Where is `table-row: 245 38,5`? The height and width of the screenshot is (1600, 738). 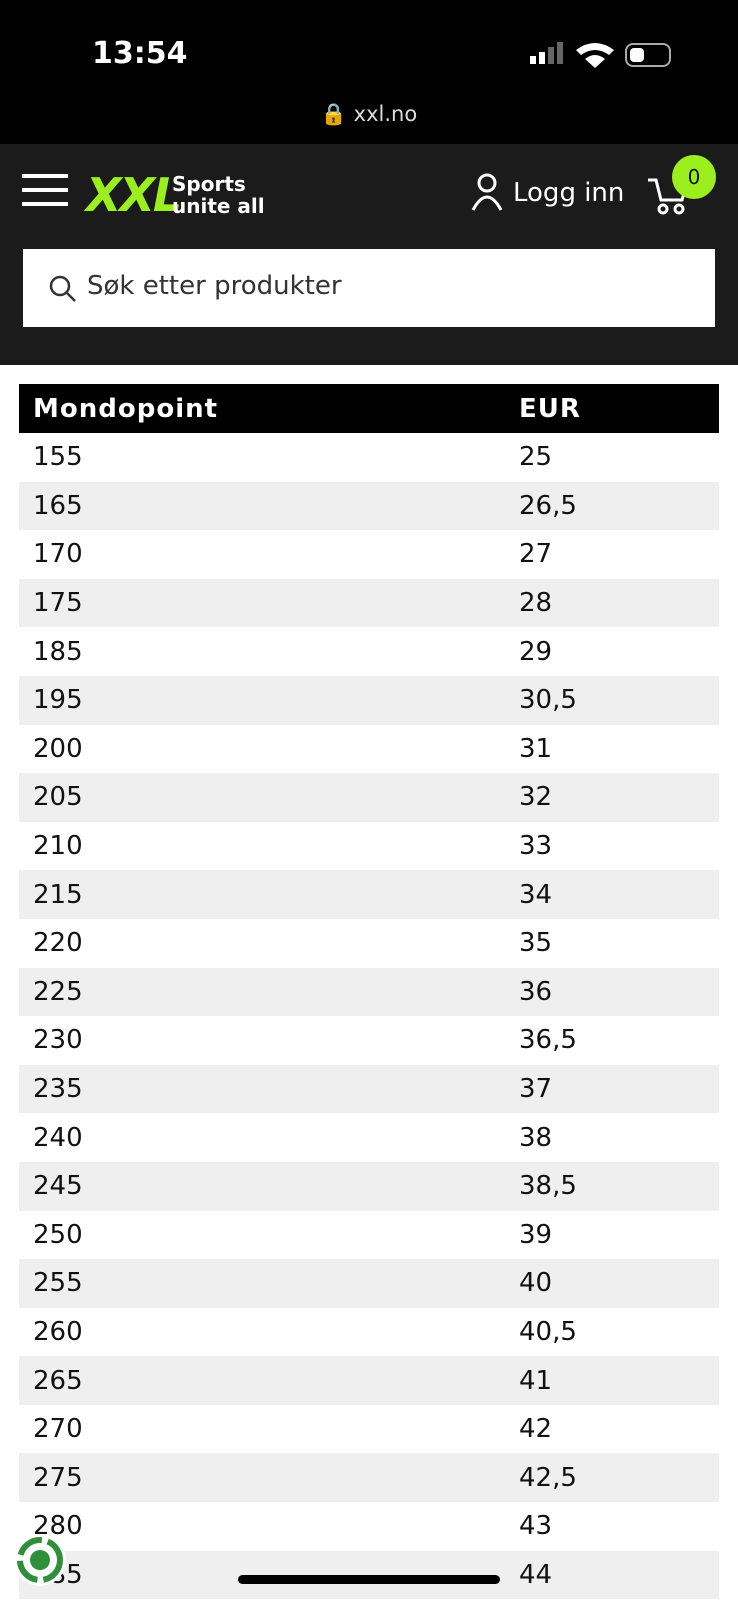 table-row: 245 38,5 is located at coordinates (369, 1186).